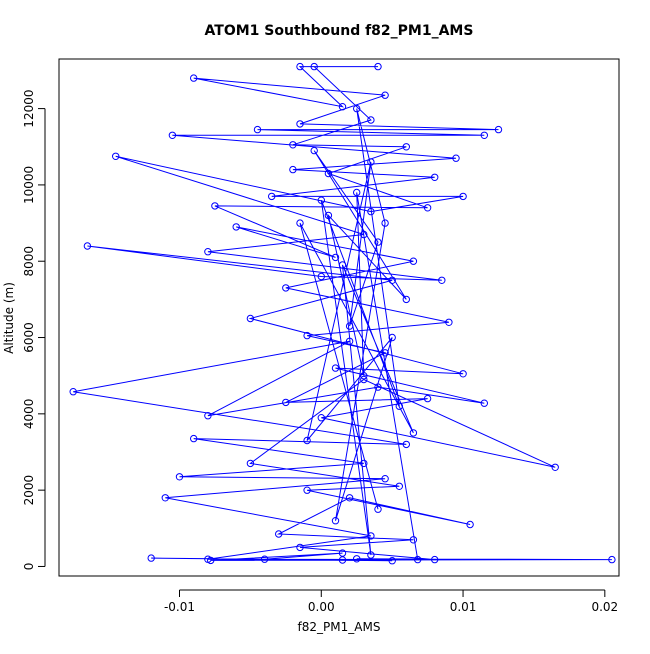 Image resolution: width=650 pixels, height=654 pixels. Describe the element at coordinates (29, 414) in the screenshot. I see `y-tick-label: 4000` at that location.